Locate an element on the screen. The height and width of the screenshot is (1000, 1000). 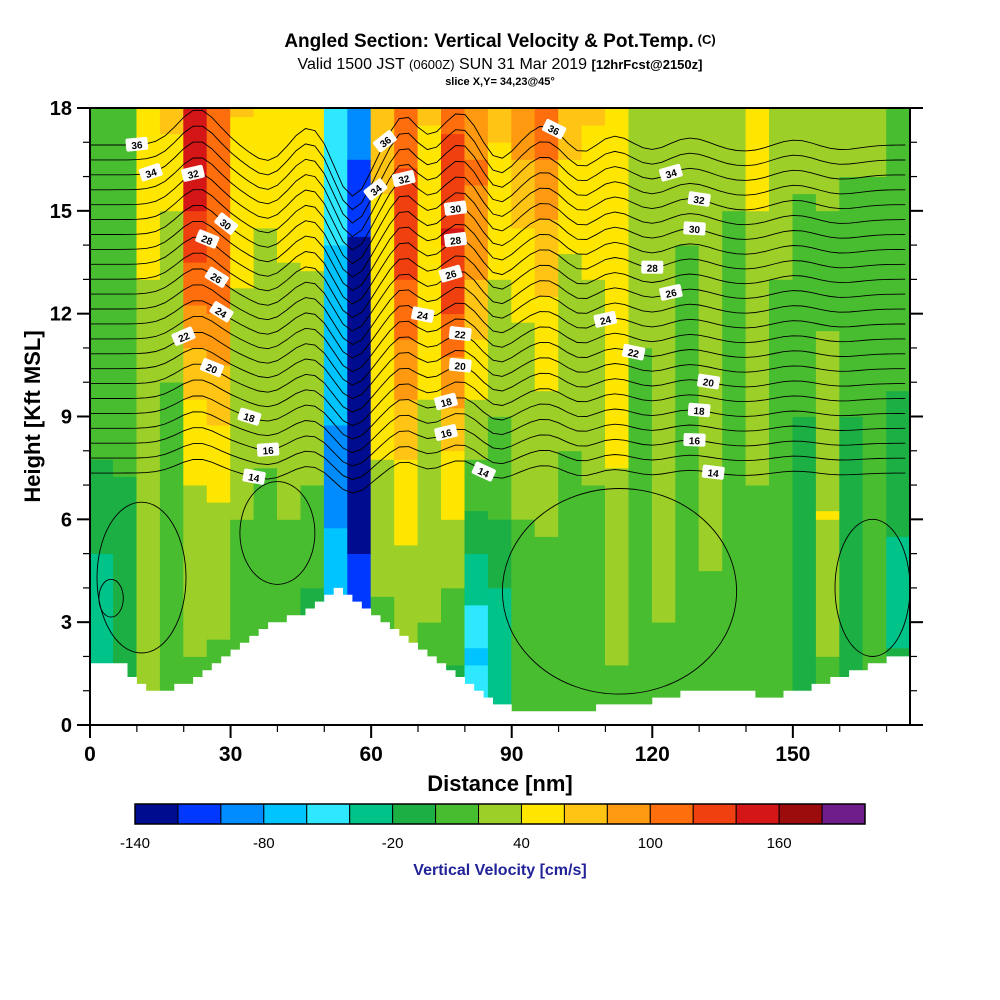
terrain-silhouette is located at coordinates (500, 656).